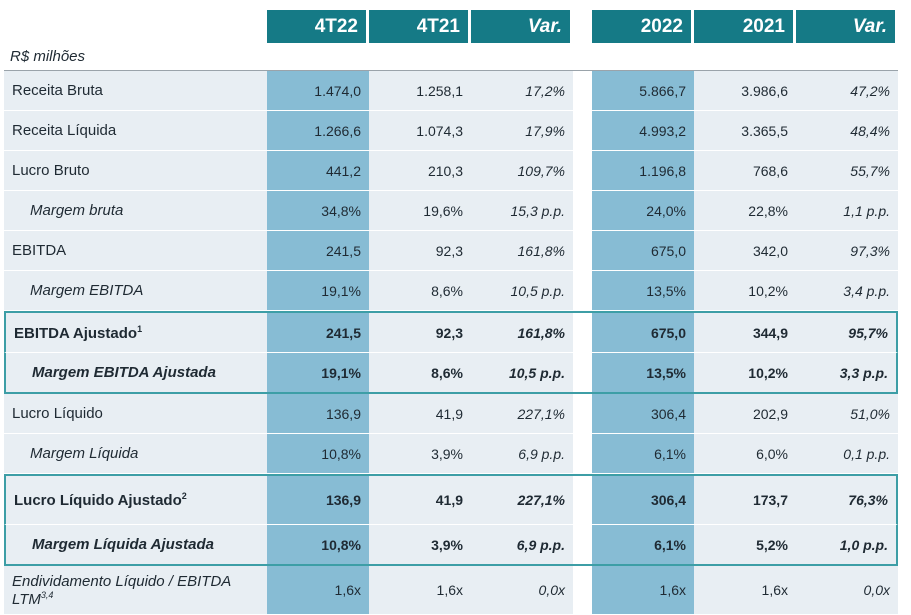 The height and width of the screenshot is (615, 911). I want to click on row-label: Lucro Líquido, so click(135, 414).